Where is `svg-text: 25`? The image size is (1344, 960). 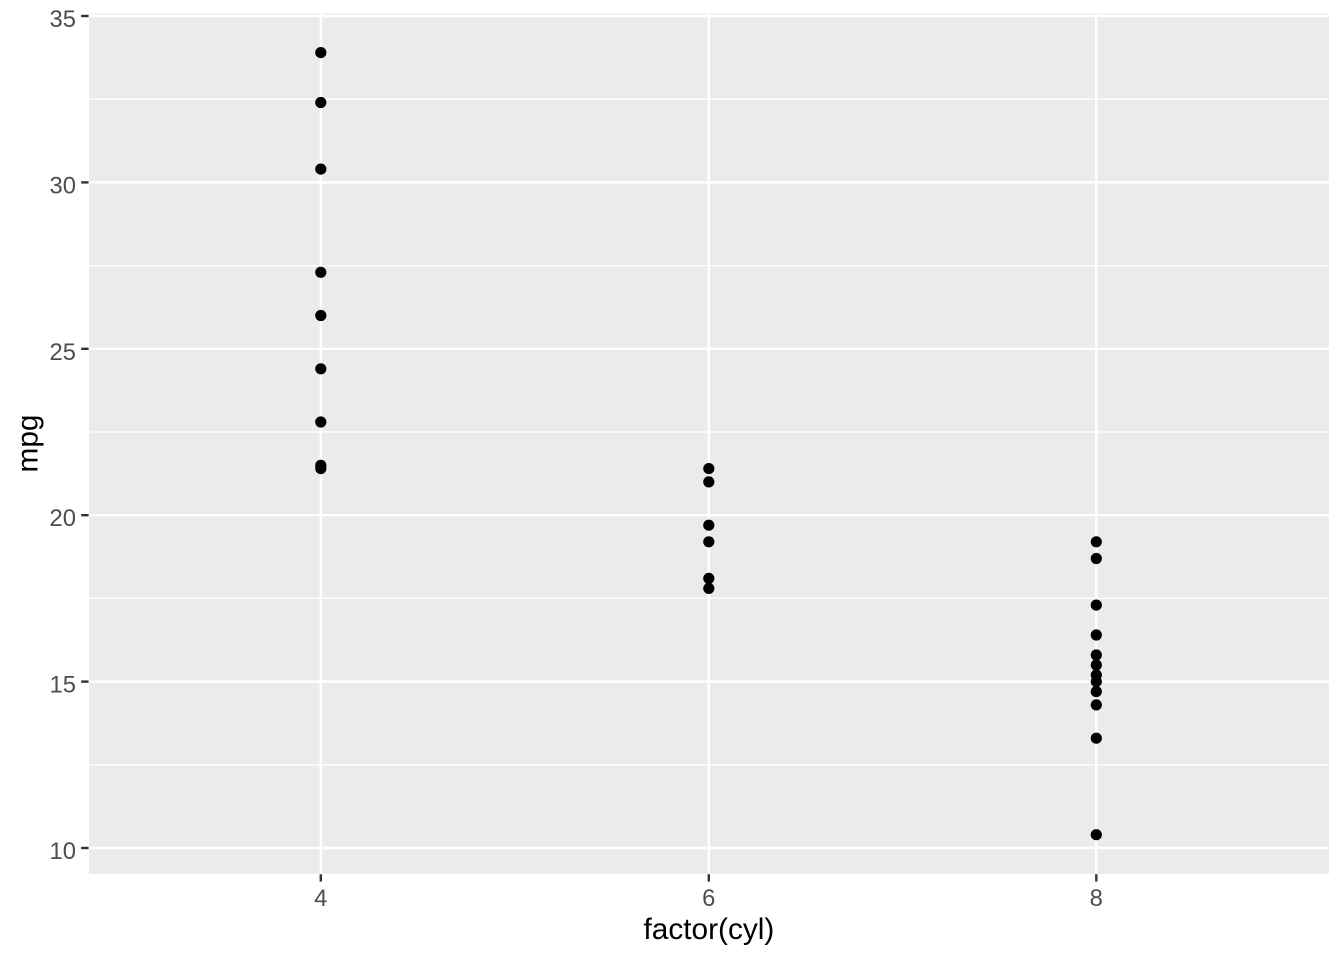
svg-text: 25 is located at coordinates (63, 352).